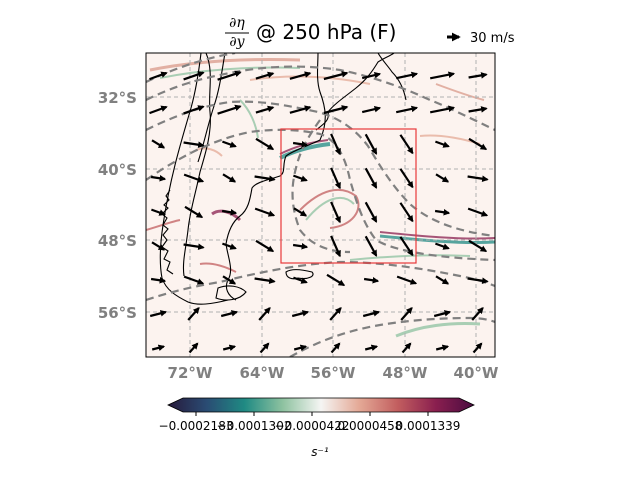 The width and height of the screenshot is (640, 480). Describe the element at coordinates (428, 426) in the screenshot. I see `colorbar-tick-label: 0.0001339` at that location.